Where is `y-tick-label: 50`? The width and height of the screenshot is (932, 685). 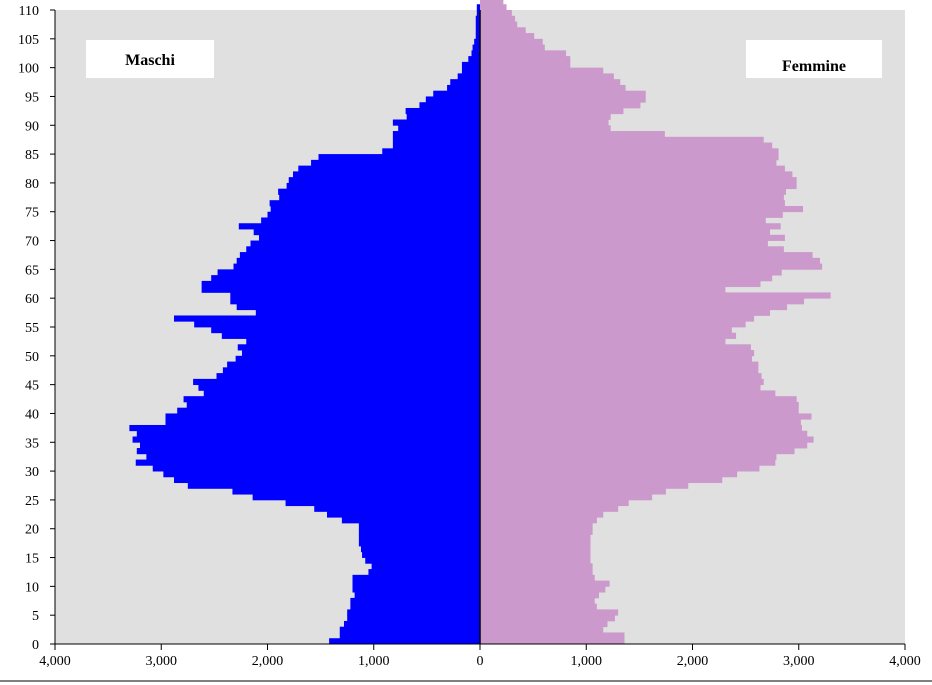 y-tick-label: 50 is located at coordinates (32, 357).